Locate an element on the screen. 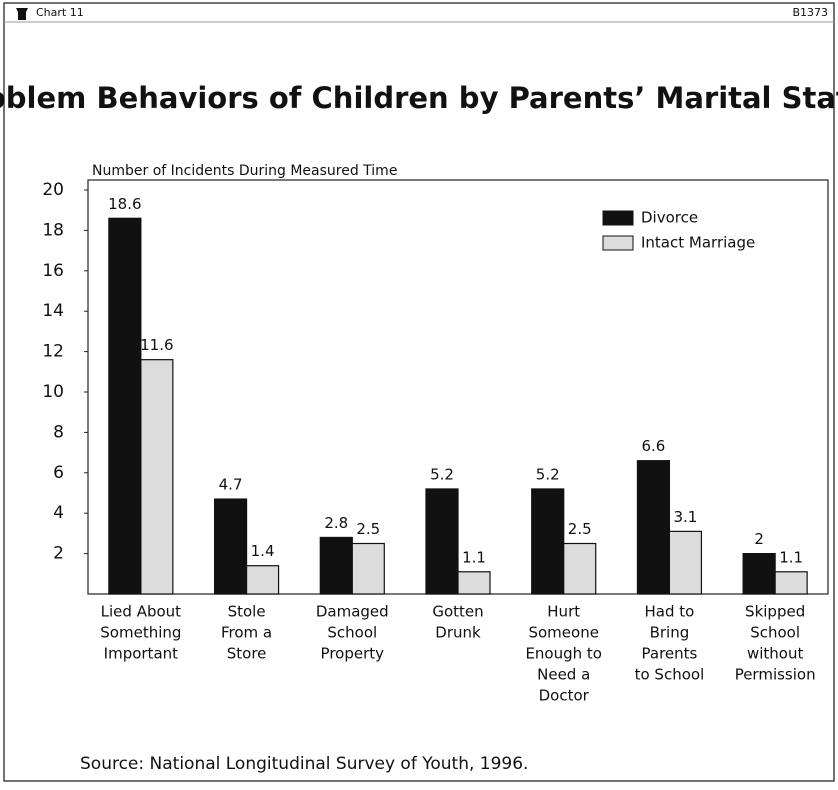  x-tick-label: Bring is located at coordinates (670, 633).